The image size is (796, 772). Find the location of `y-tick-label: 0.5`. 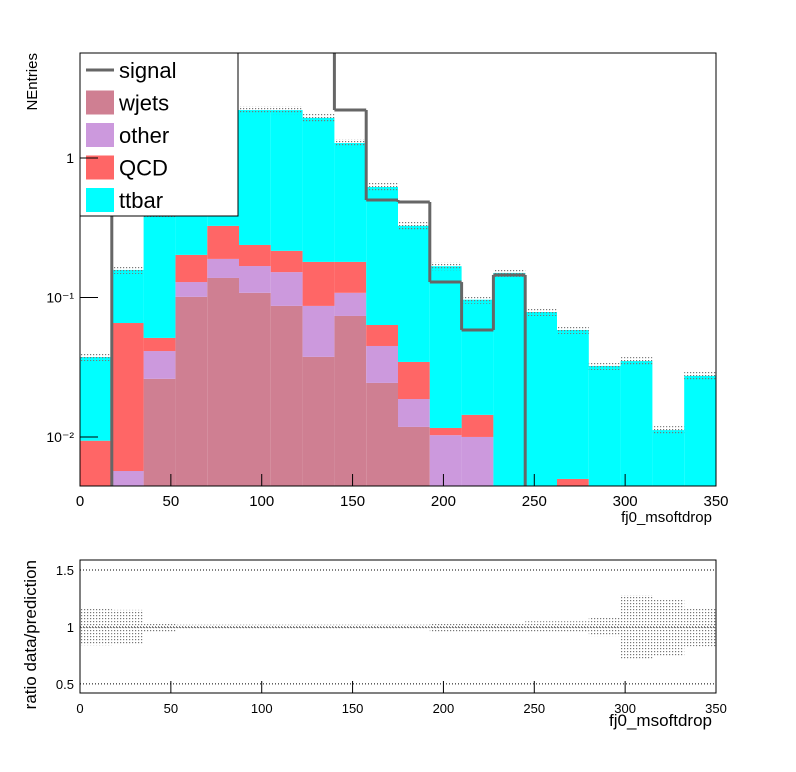

y-tick-label: 0.5 is located at coordinates (65, 684).